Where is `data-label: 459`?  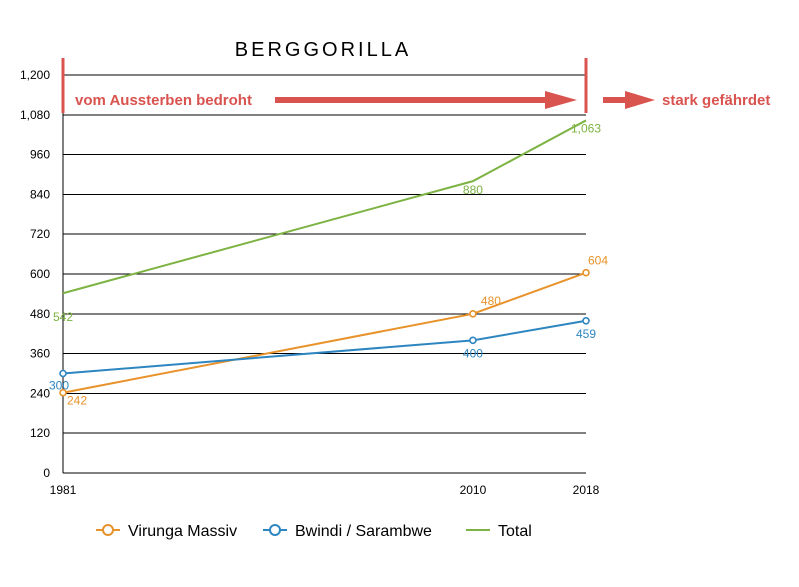 data-label: 459 is located at coordinates (586, 334).